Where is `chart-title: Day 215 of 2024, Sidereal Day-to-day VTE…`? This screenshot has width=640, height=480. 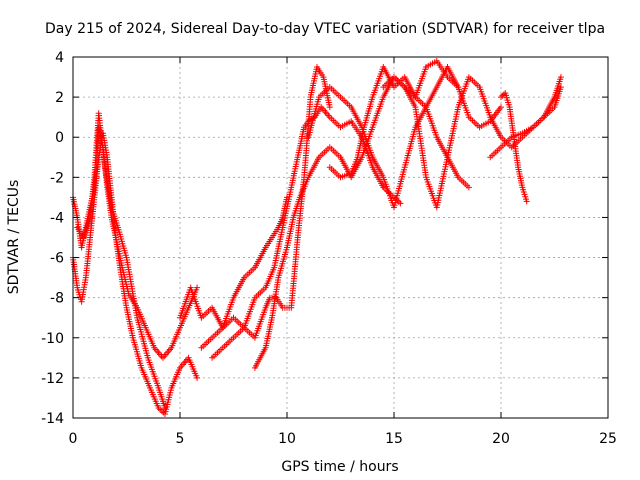
chart-title: Day 215 of 2024, Sidereal Day-to-day VTE… is located at coordinates (325, 29).